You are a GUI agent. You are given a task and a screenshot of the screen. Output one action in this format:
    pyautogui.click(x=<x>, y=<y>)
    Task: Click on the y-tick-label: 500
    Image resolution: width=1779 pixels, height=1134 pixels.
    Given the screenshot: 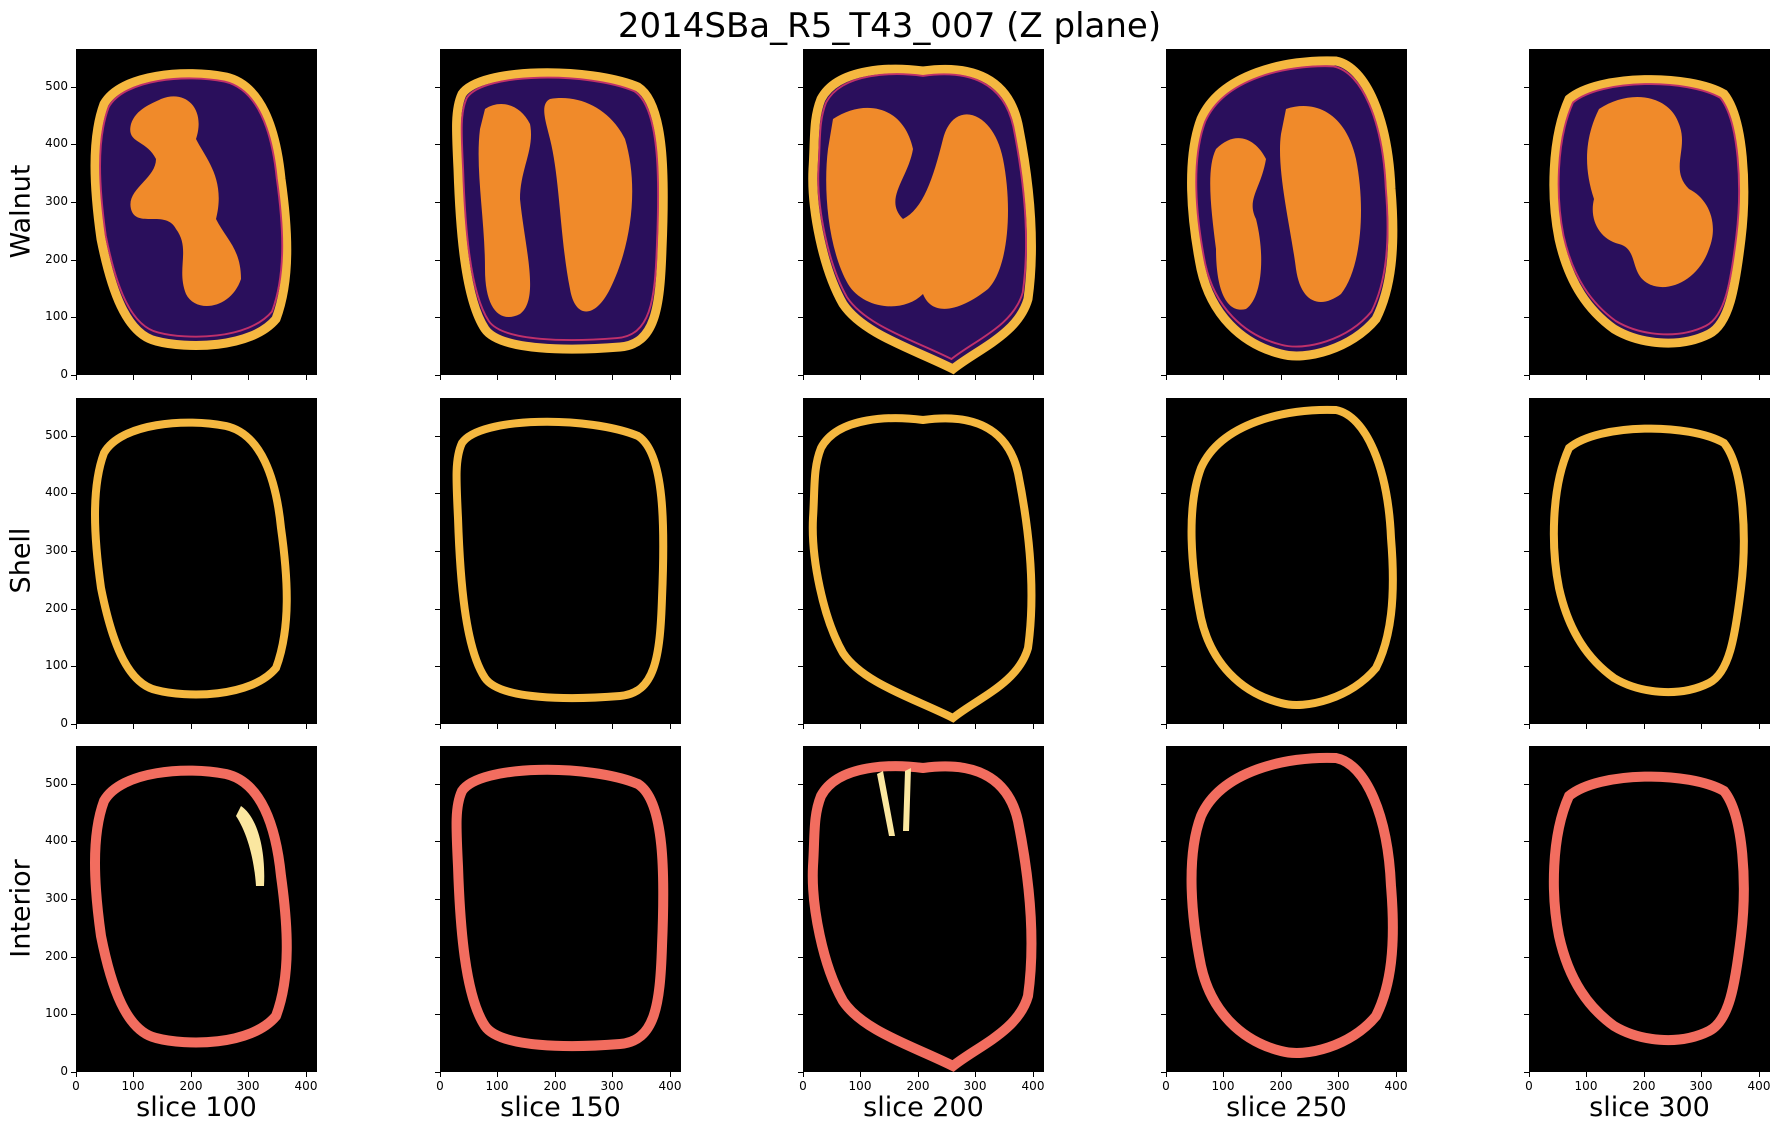 What is the action you would take?
    pyautogui.click(x=56, y=783)
    